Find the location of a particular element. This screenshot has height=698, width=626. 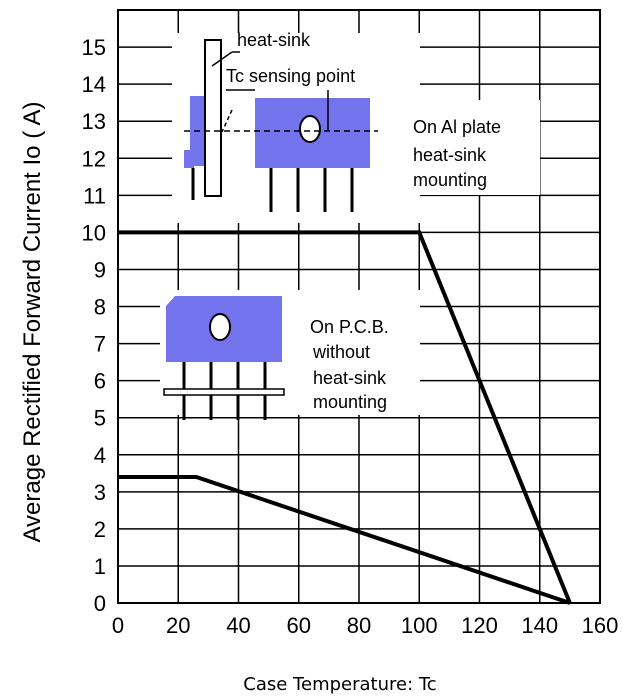

mounting-hole is located at coordinates (310, 129).